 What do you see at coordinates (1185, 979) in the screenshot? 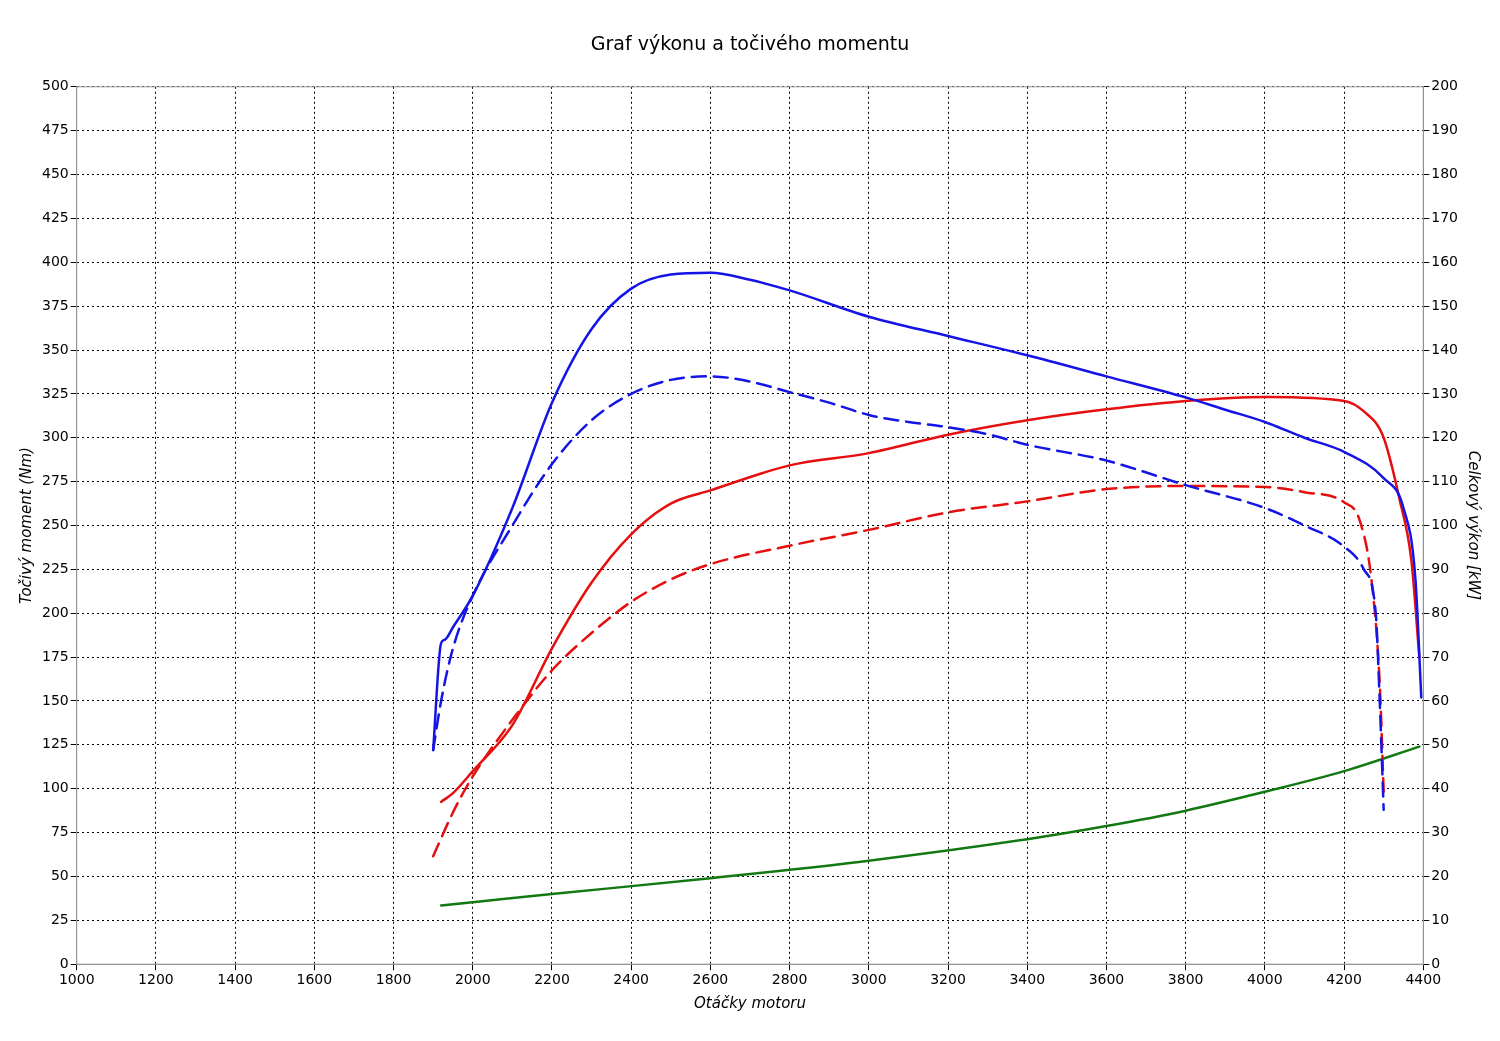
I see `x-tick-label: 3800` at bounding box center [1185, 979].